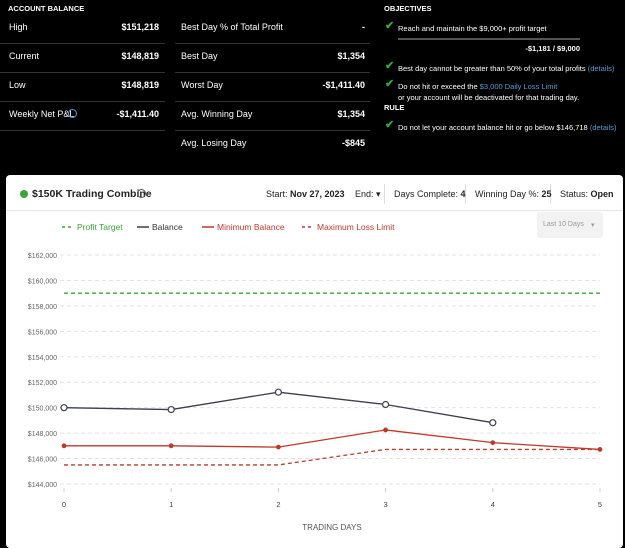 Image resolution: width=625 pixels, height=548 pixels. What do you see at coordinates (546, 194) in the screenshot?
I see `header-value: 25` at bounding box center [546, 194].